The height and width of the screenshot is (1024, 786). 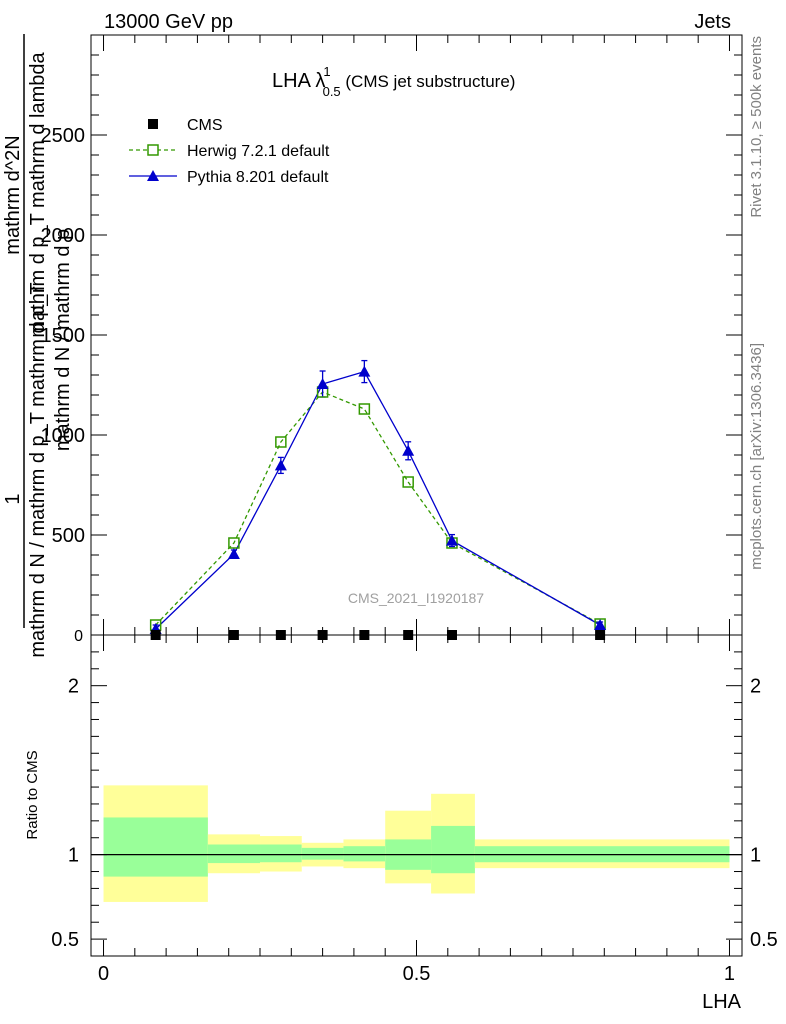 What do you see at coordinates (153, 150) in the screenshot?
I see `legend-herwig-marker` at bounding box center [153, 150].